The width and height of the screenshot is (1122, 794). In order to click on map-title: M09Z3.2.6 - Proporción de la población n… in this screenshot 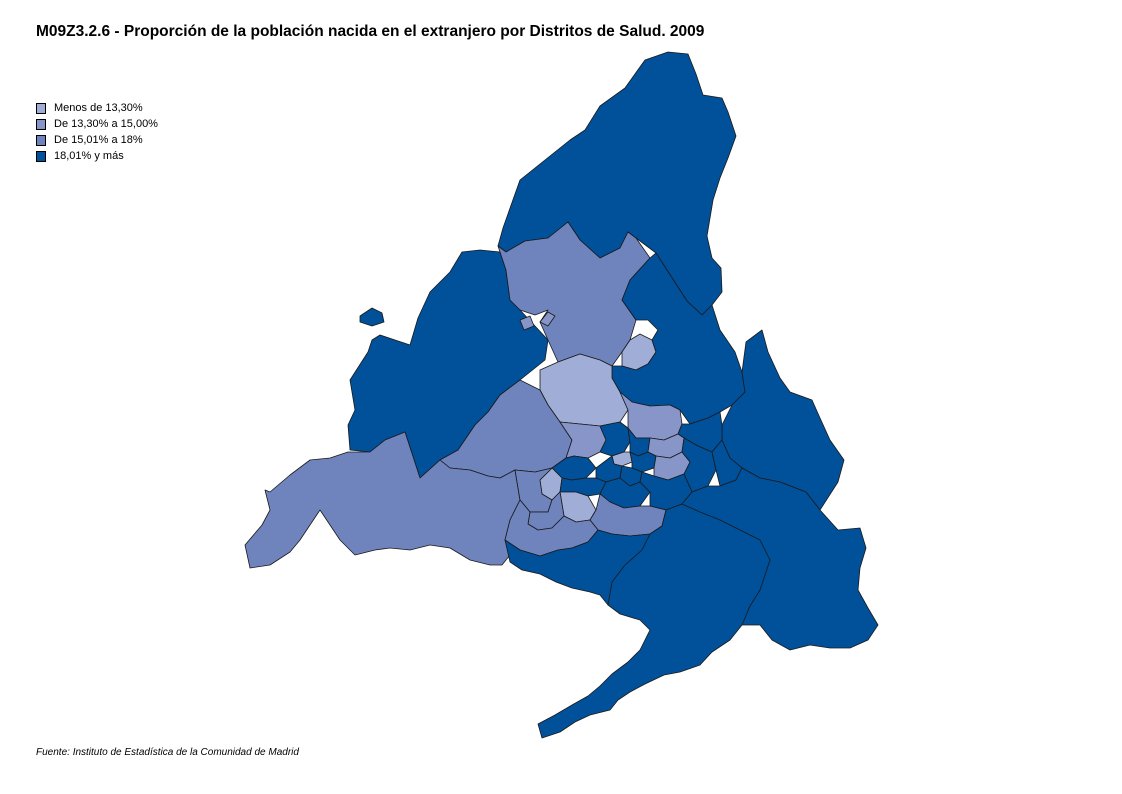, I will do `click(370, 31)`.